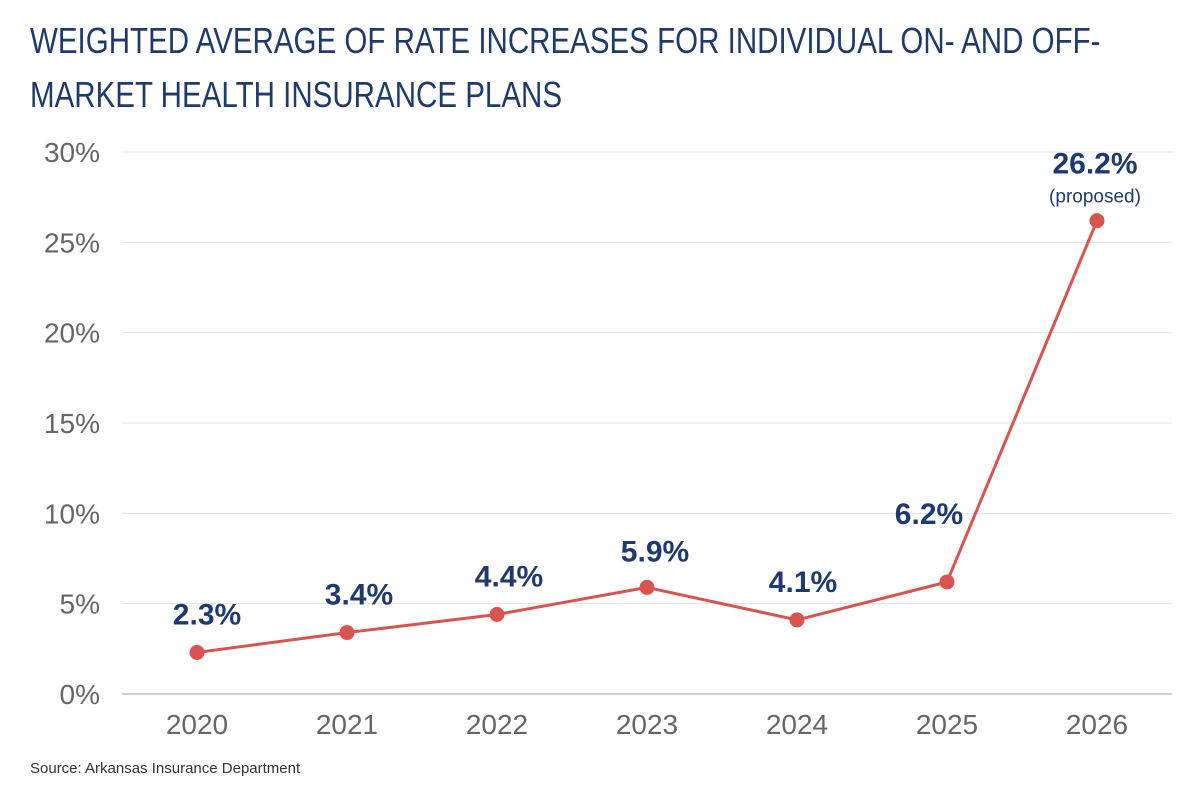 This screenshot has height=800, width=1200. Describe the element at coordinates (72, 242) in the screenshot. I see `y-tick-label: 25%` at that location.